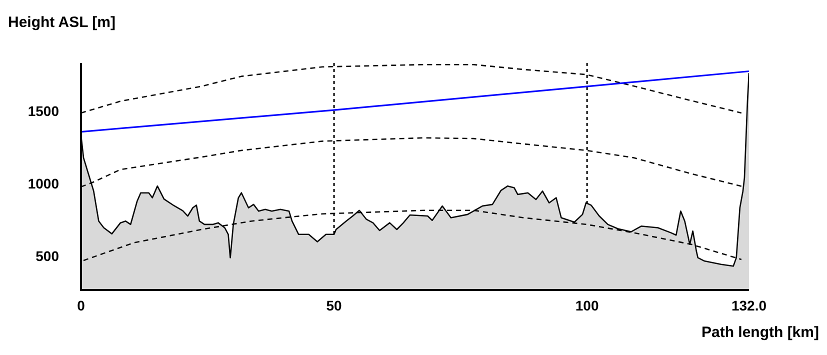 This screenshot has height=355, width=827. I want to click on y-tick-label: 1000, so click(44, 183).